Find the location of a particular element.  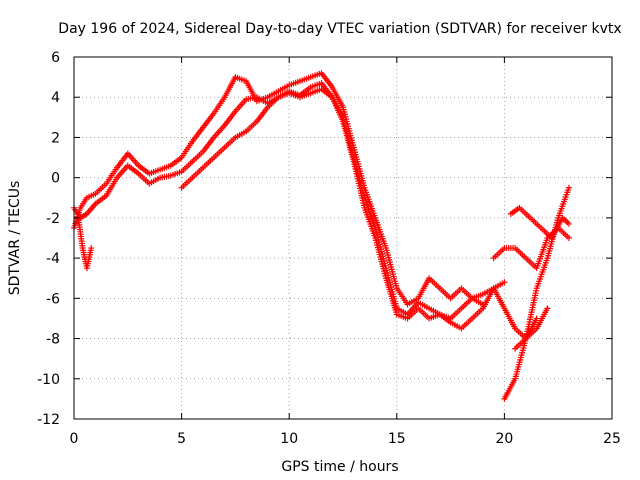

y-tick-label: -6 is located at coordinates (53, 299).